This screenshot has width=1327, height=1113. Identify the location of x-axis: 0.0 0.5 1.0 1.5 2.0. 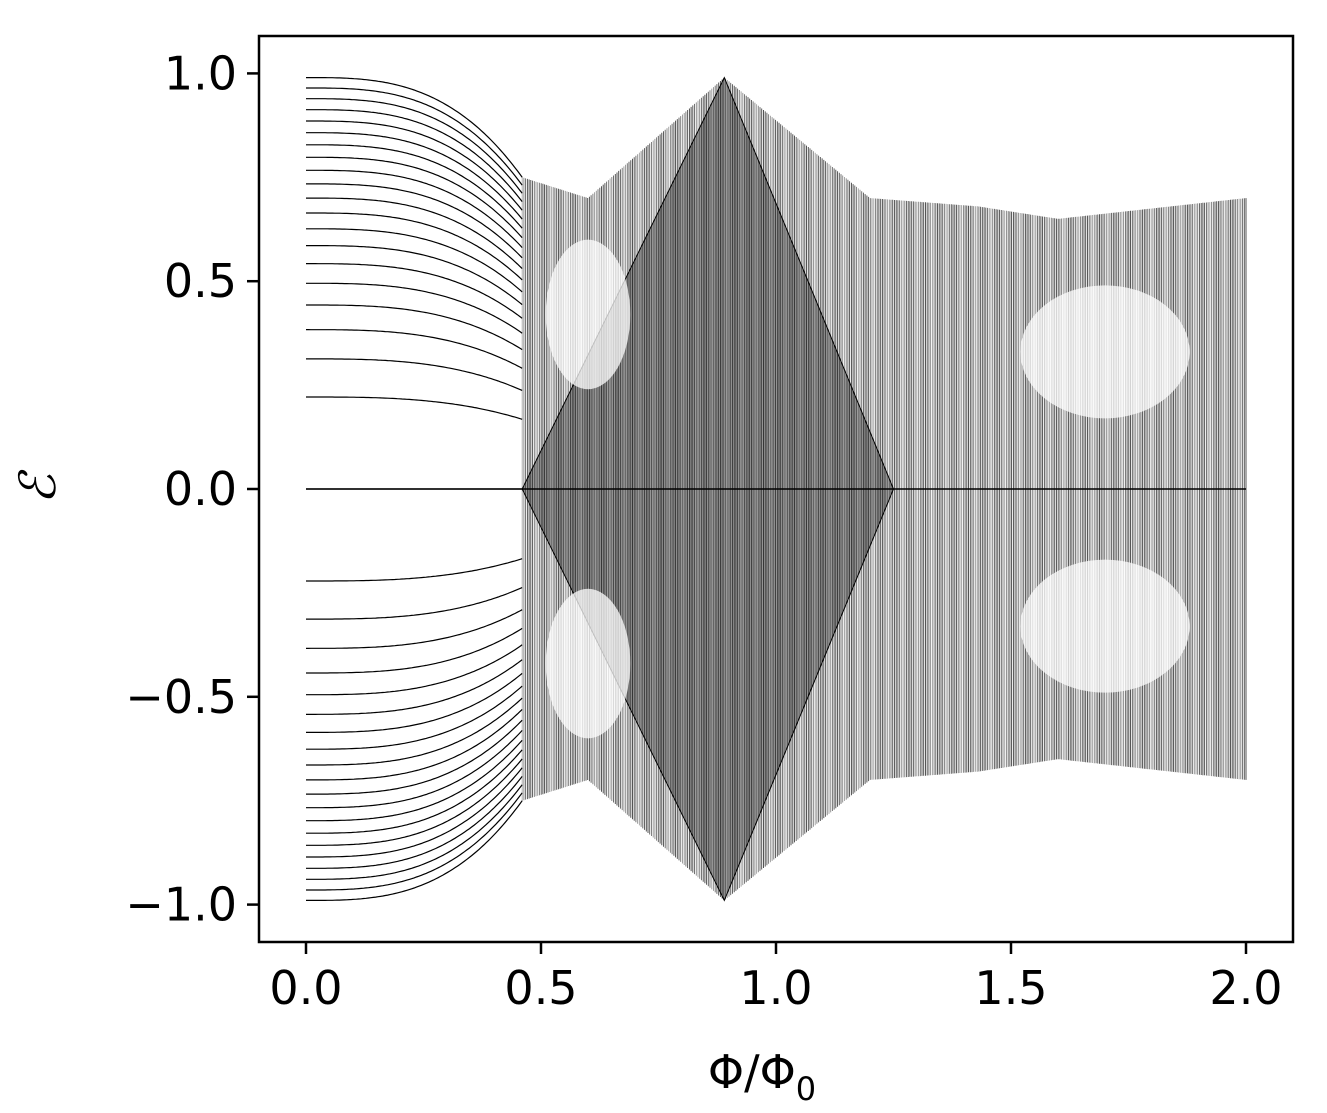
(776, 978).